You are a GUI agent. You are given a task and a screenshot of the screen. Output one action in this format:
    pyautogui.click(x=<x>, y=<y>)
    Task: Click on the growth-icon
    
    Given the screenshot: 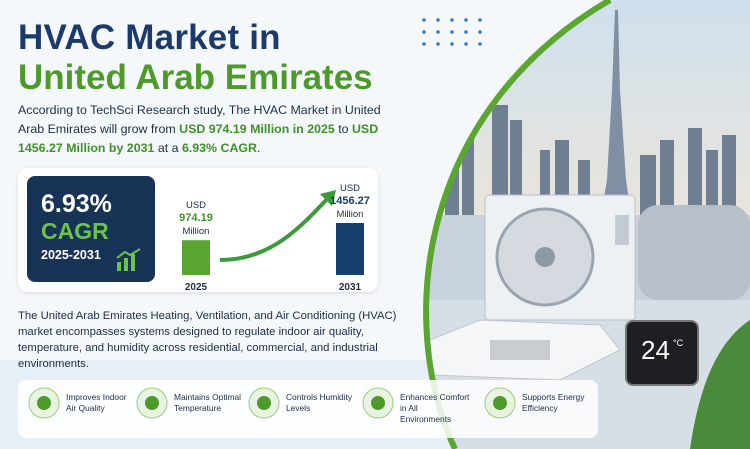 What is the action you would take?
    pyautogui.click(x=128, y=259)
    